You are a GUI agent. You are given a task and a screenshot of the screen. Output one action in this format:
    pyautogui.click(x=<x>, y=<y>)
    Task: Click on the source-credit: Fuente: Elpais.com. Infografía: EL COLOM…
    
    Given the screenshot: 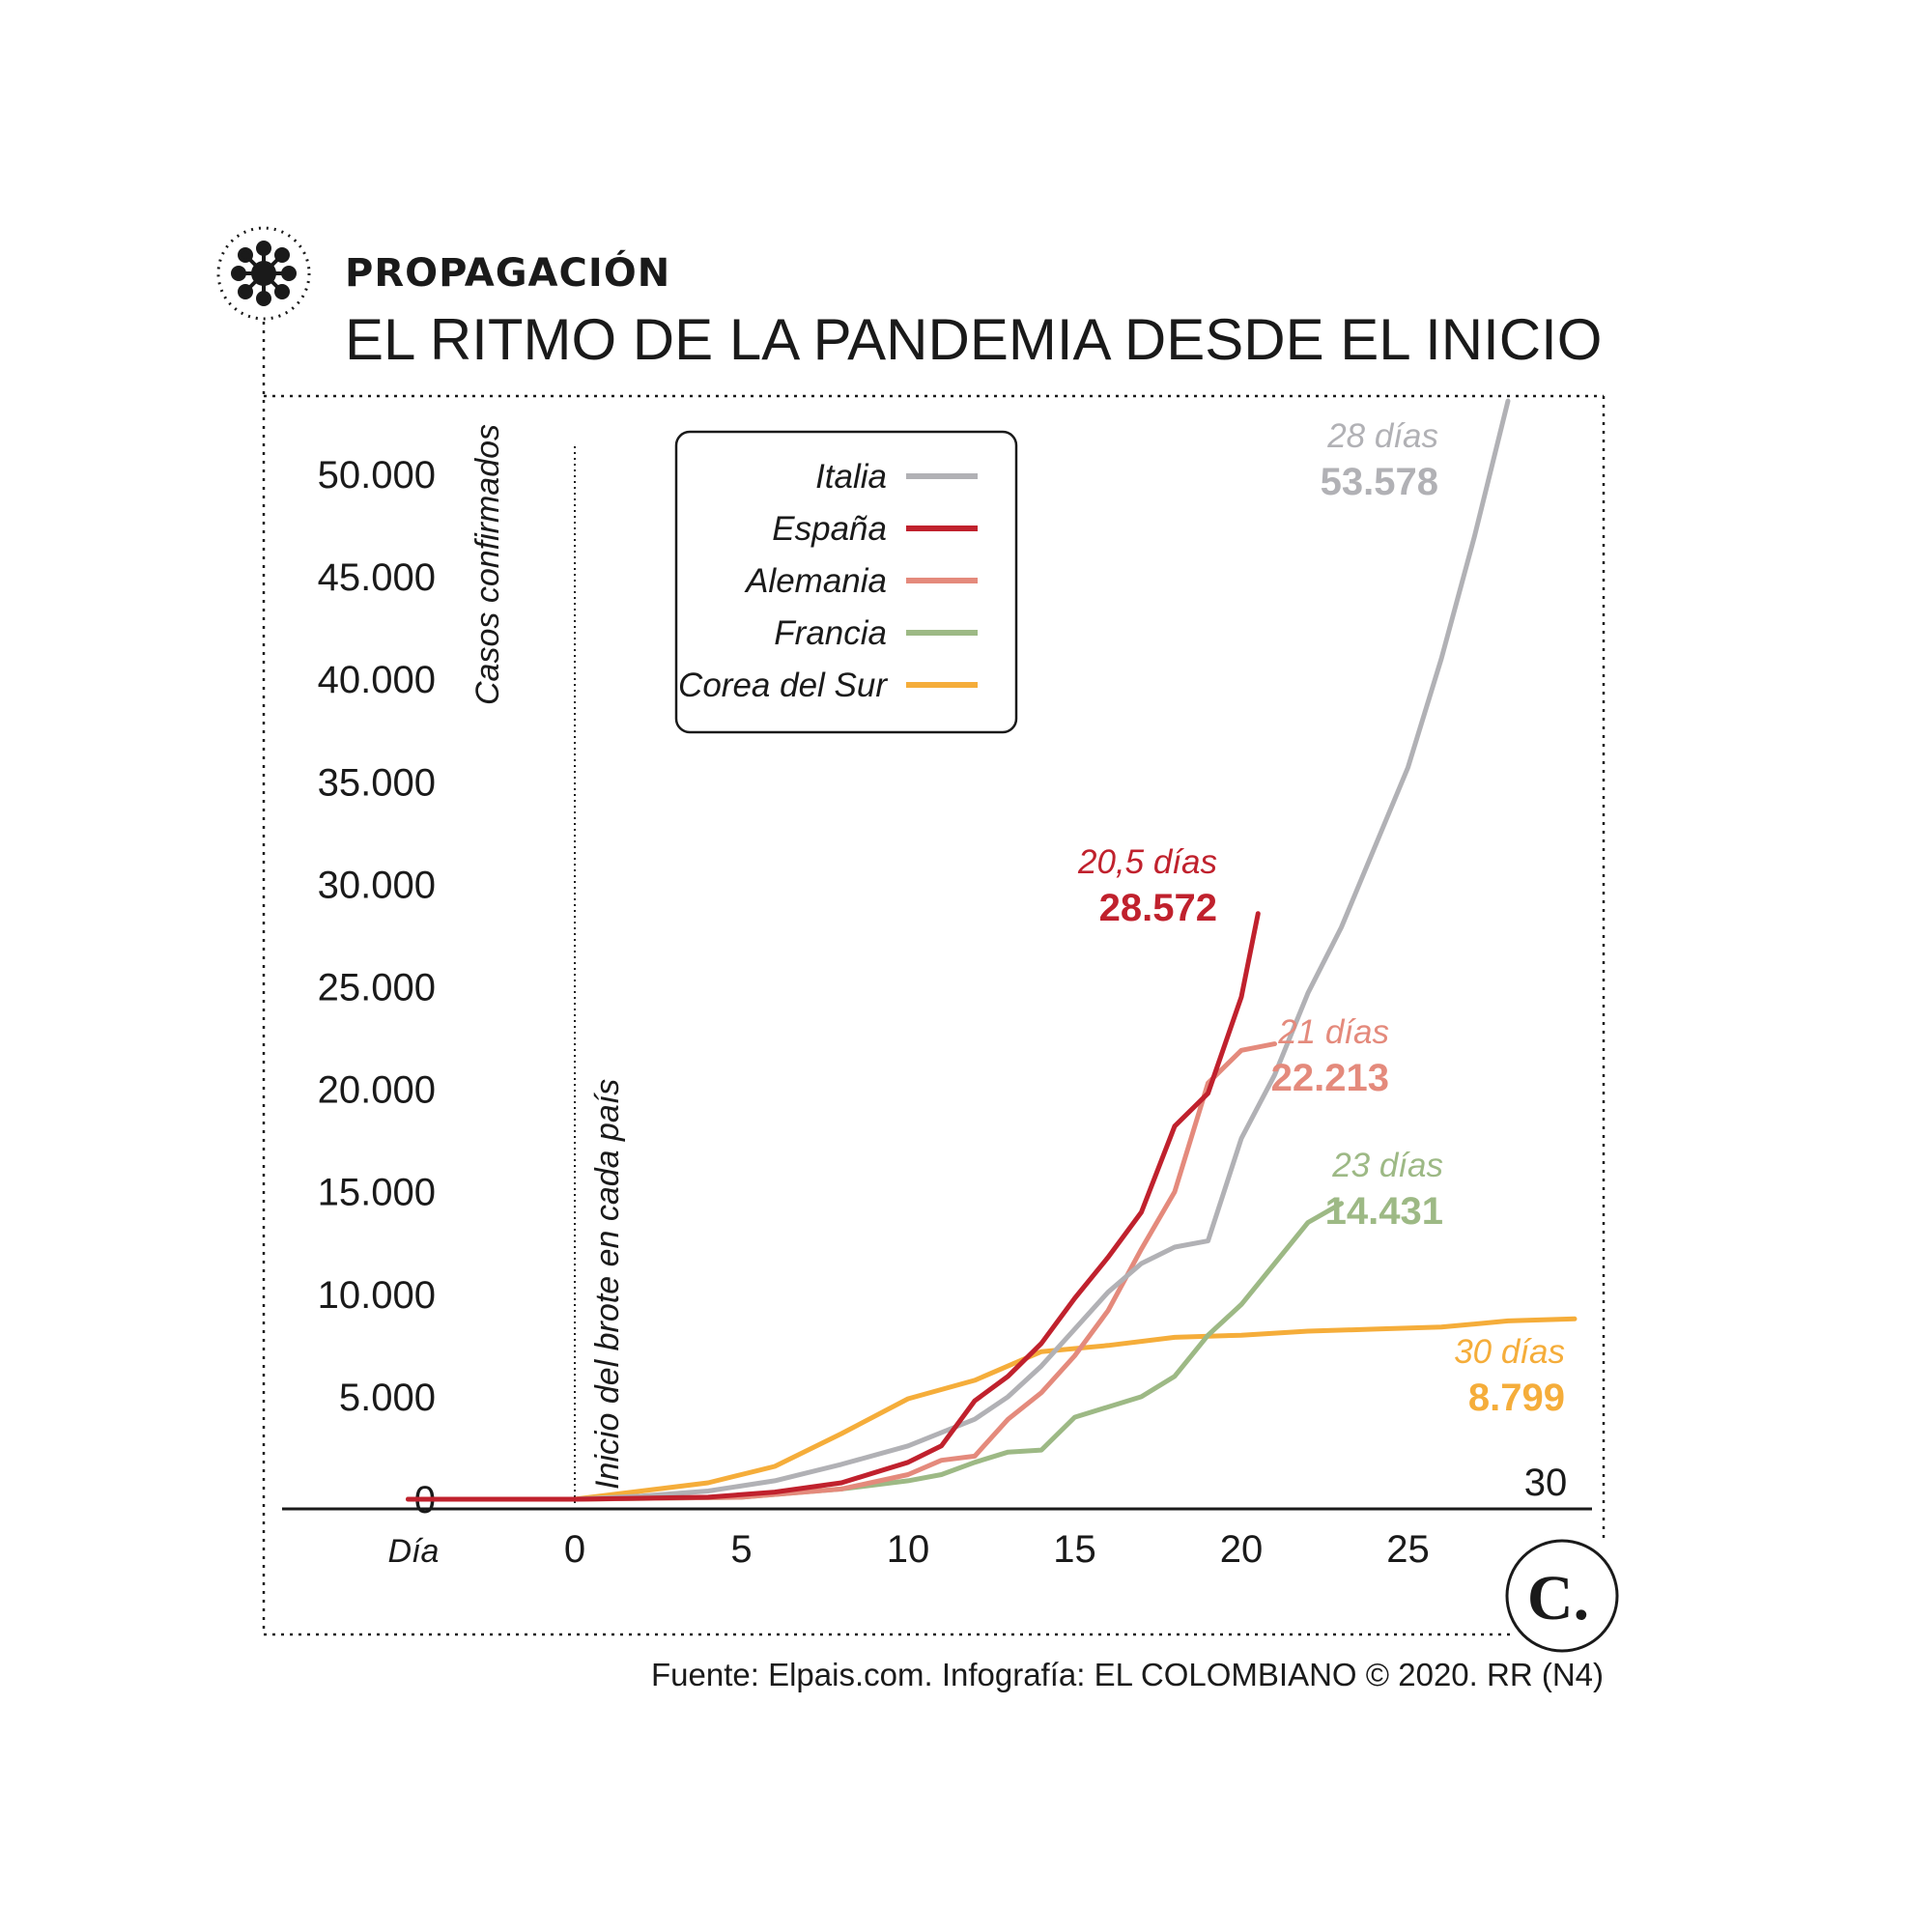 What is the action you would take?
    pyautogui.click(x=1127, y=1674)
    